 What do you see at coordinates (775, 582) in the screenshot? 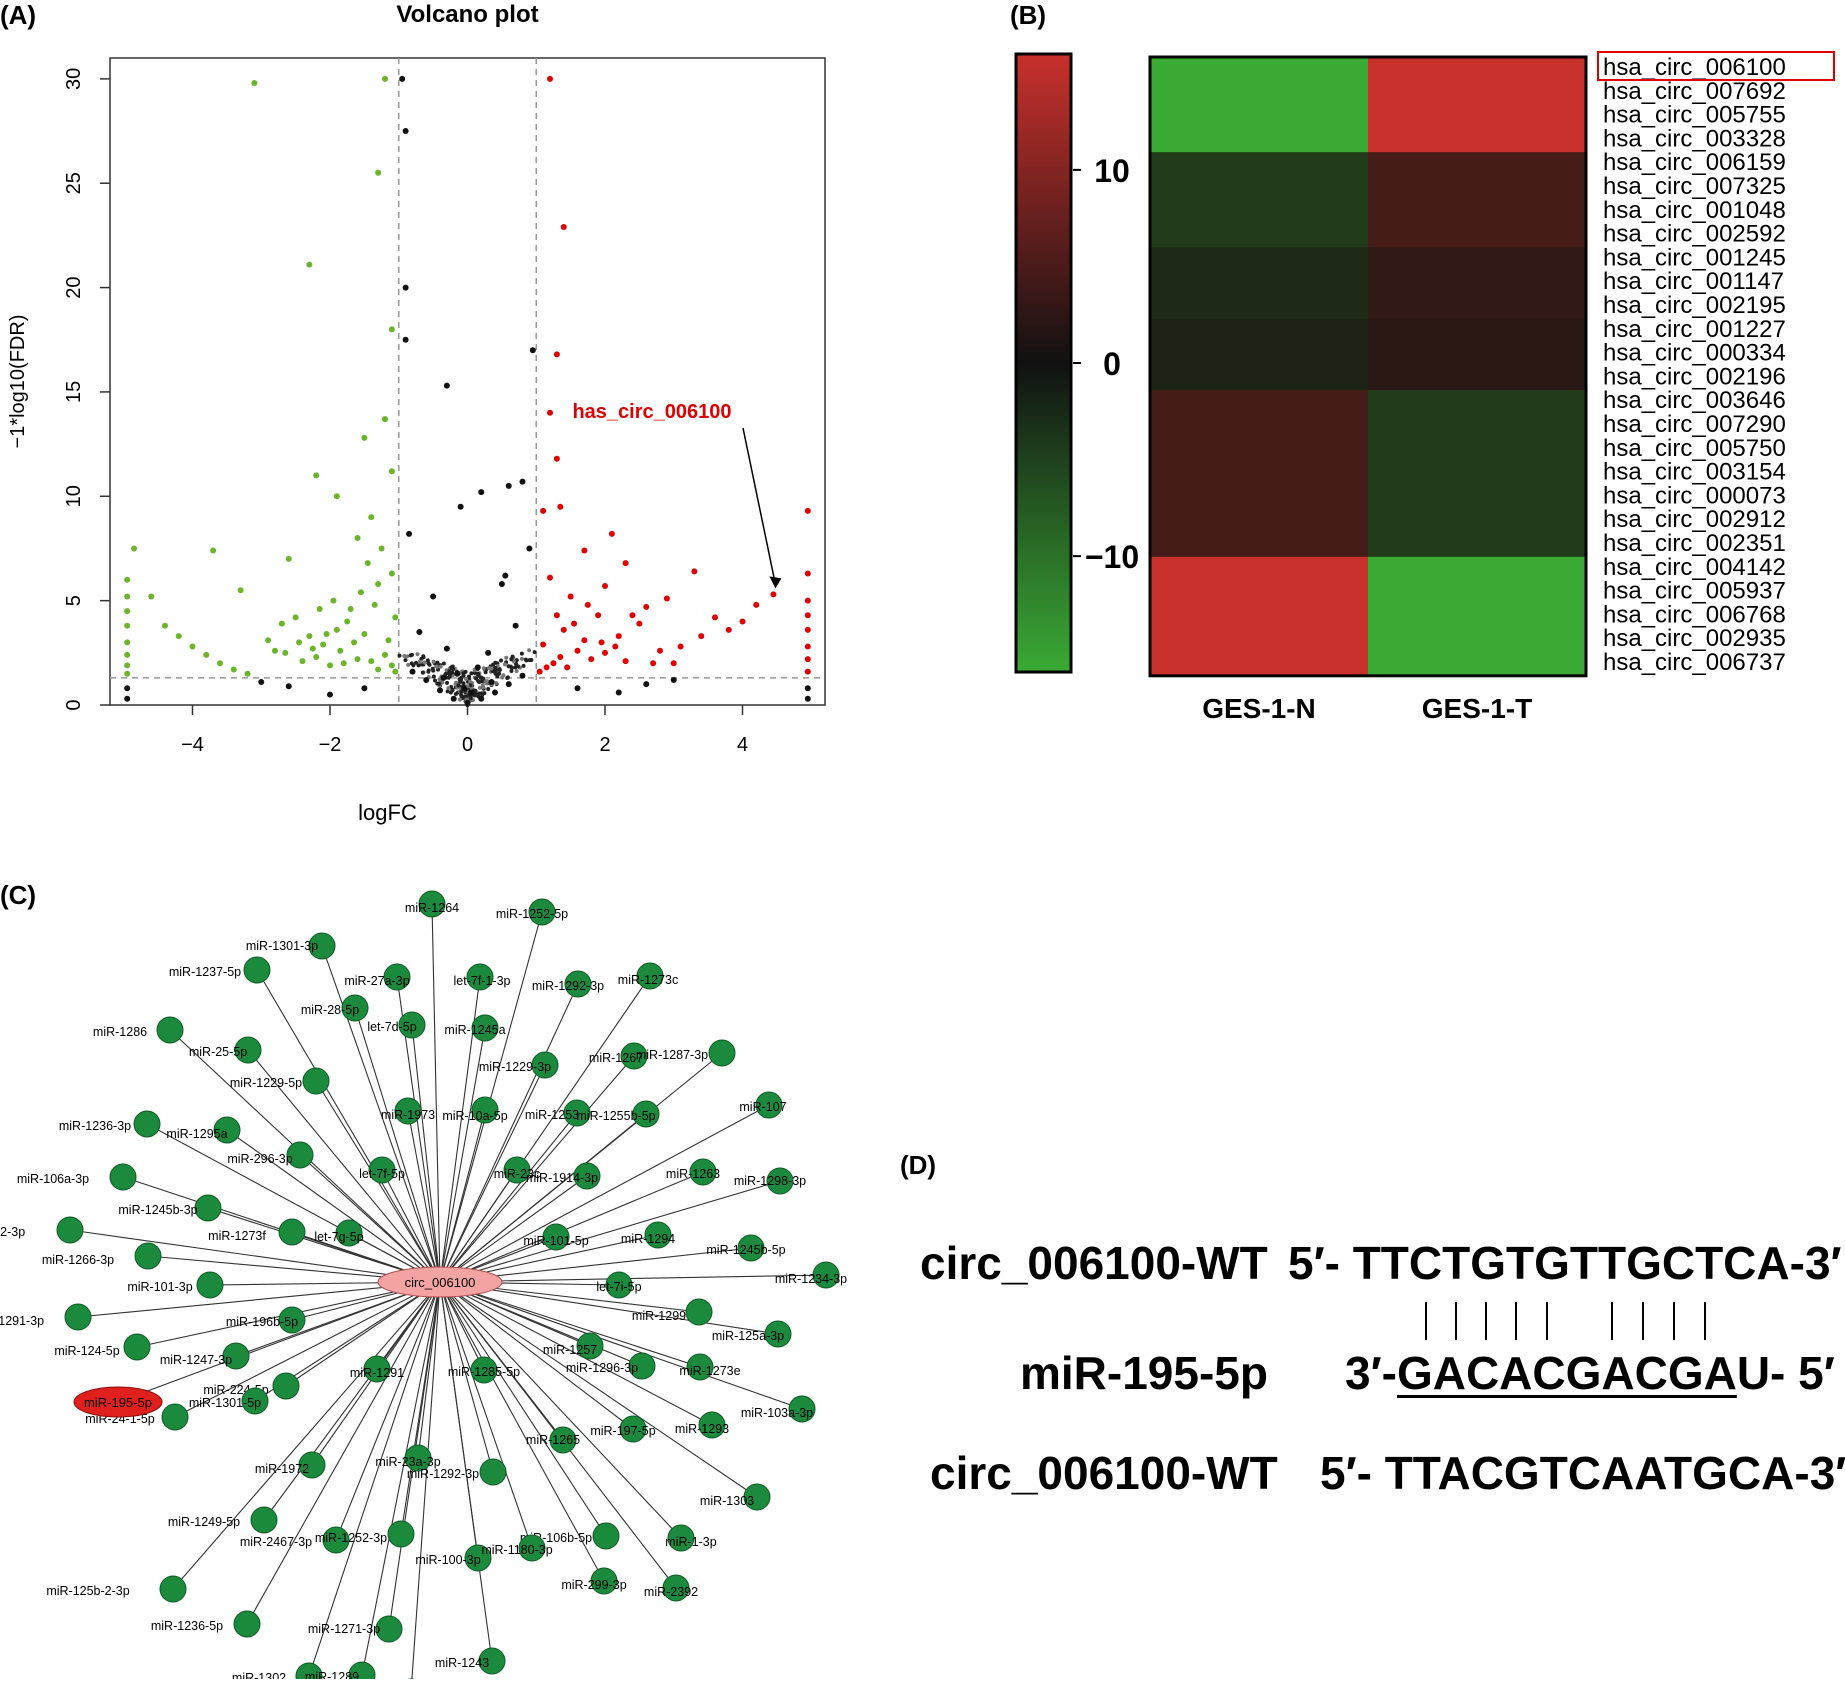
I see `annotation-arrowhead` at bounding box center [775, 582].